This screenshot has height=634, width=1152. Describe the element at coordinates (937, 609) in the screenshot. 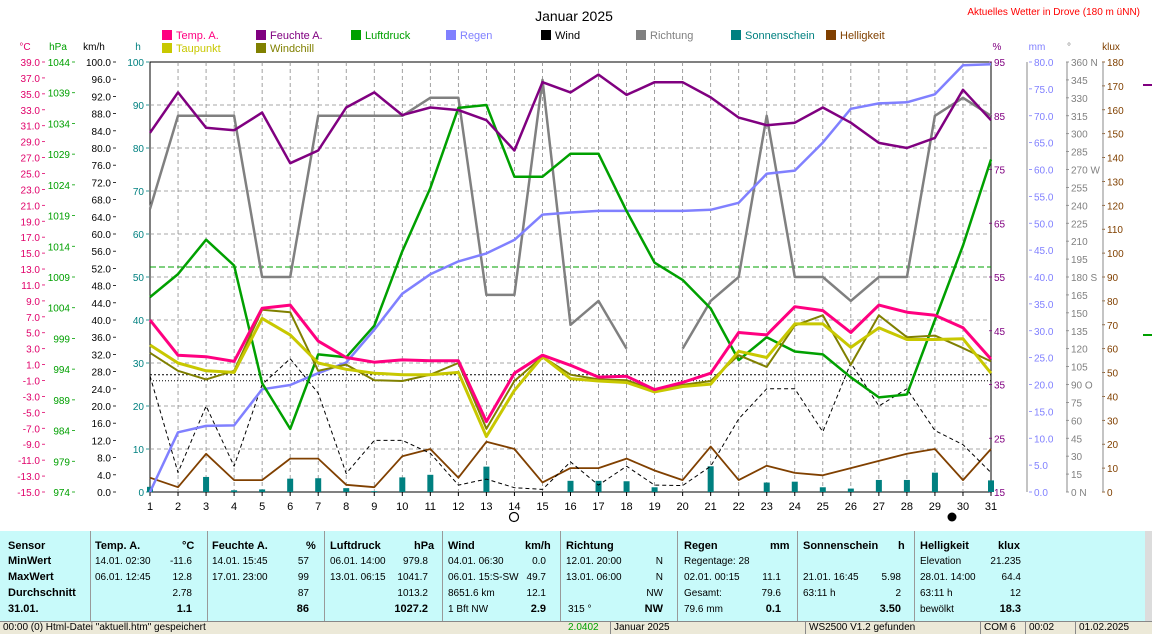

I see `brightness-current-condition: bewölkt` at that location.